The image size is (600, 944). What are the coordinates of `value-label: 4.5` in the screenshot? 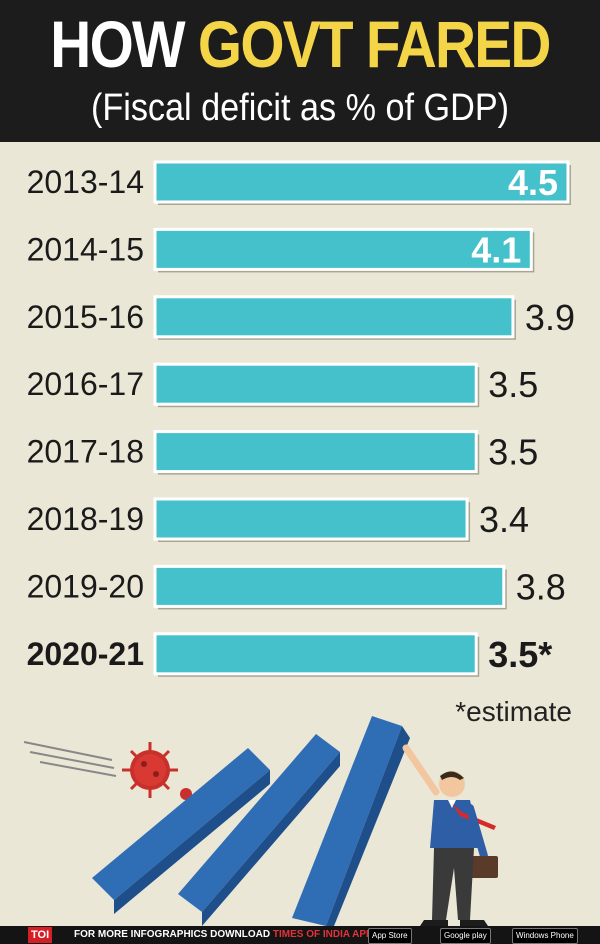 It's located at (533, 182).